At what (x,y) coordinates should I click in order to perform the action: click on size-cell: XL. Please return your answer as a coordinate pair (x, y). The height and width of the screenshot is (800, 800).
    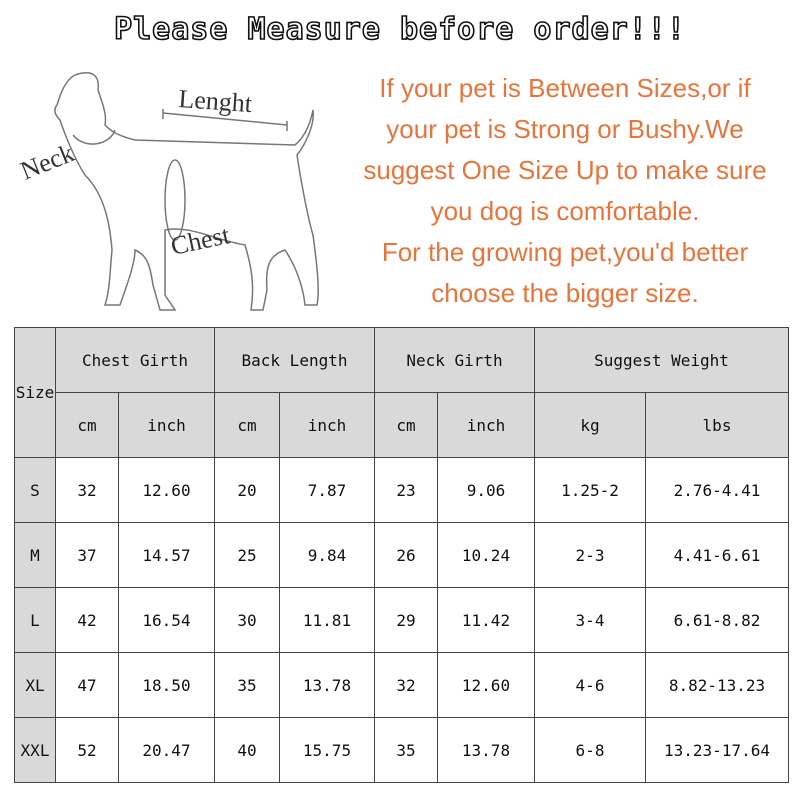
    Looking at the image, I should click on (35, 685).